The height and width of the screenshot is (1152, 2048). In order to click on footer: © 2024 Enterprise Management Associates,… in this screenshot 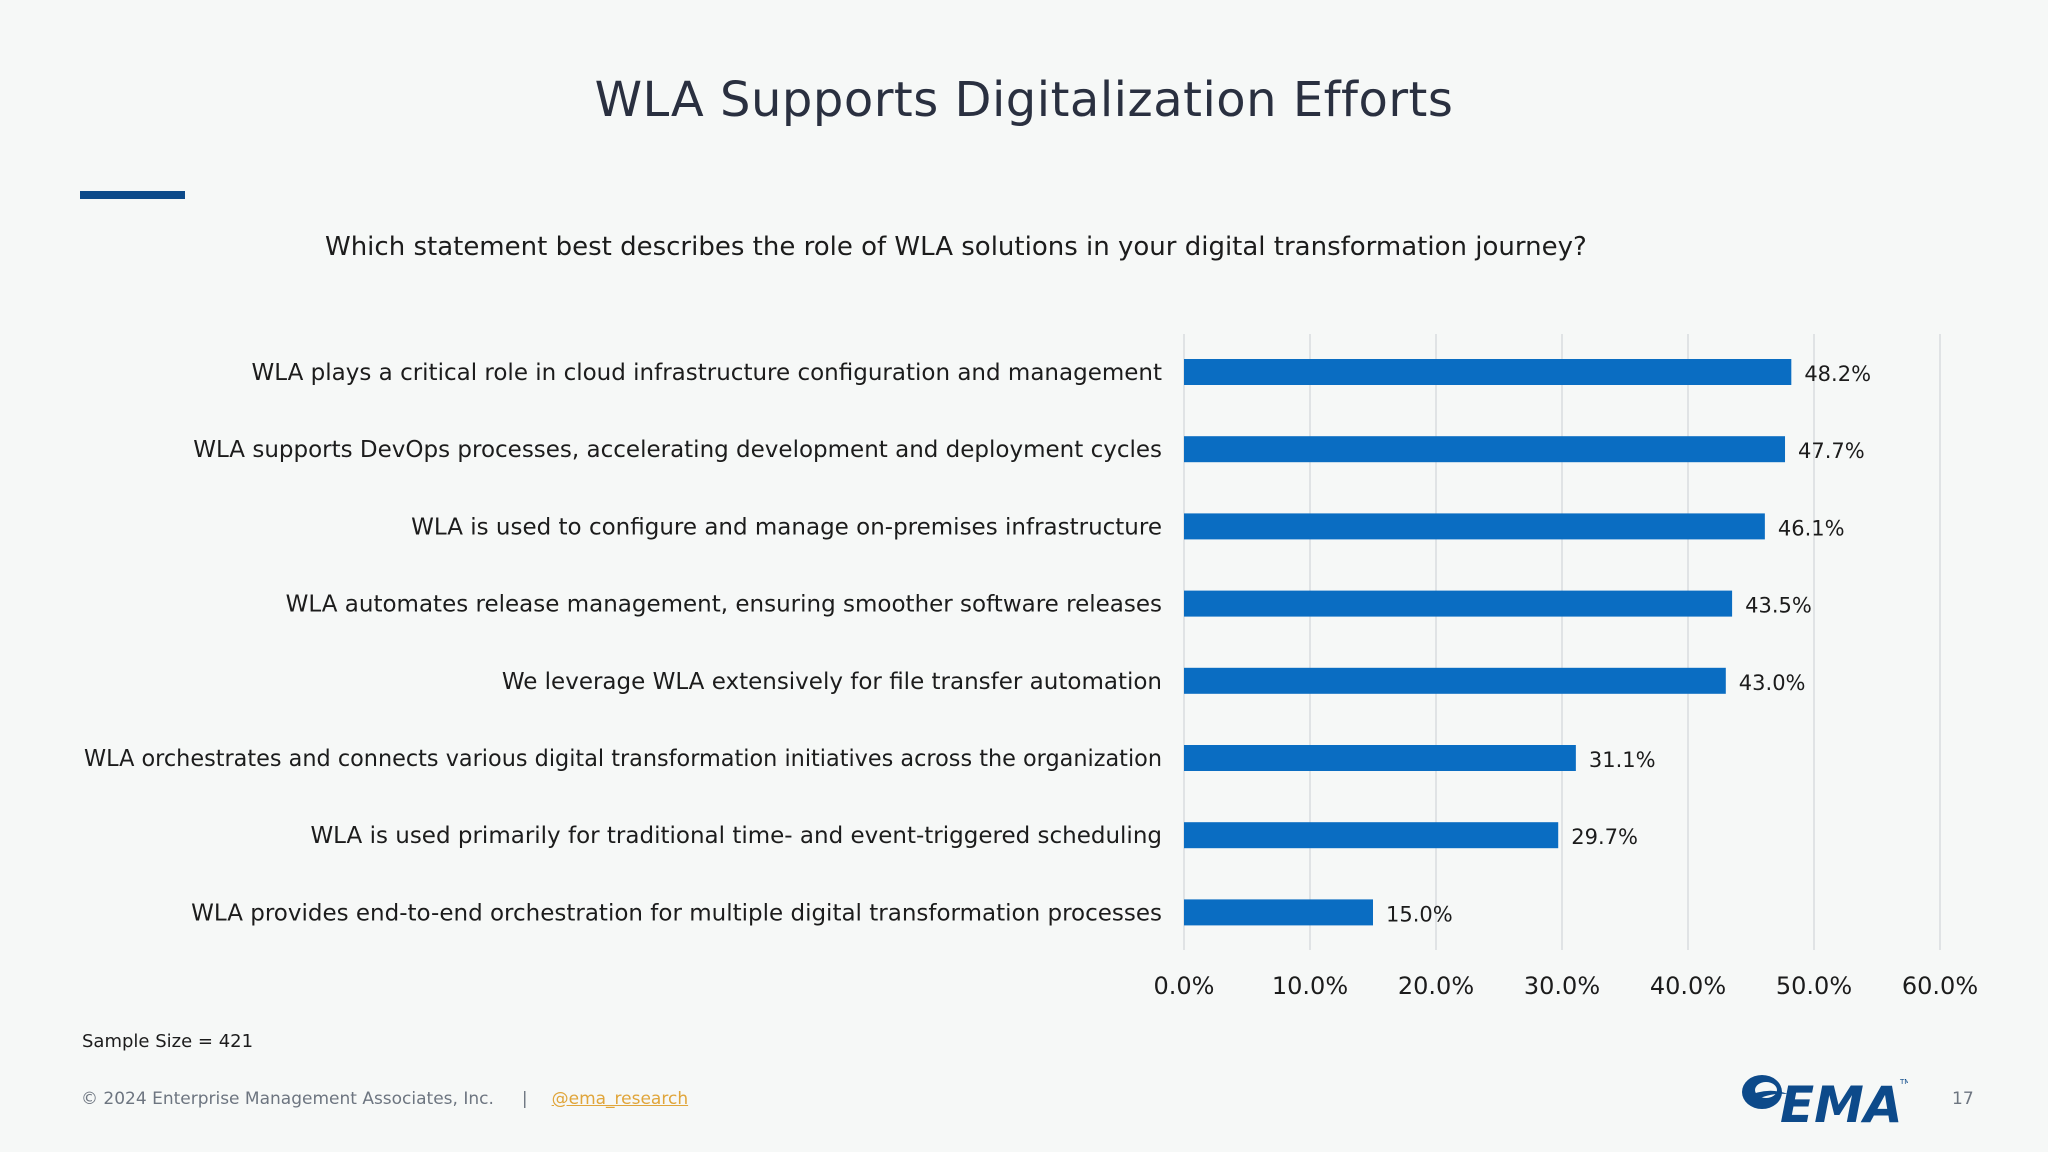, I will do `click(384, 1099)`.